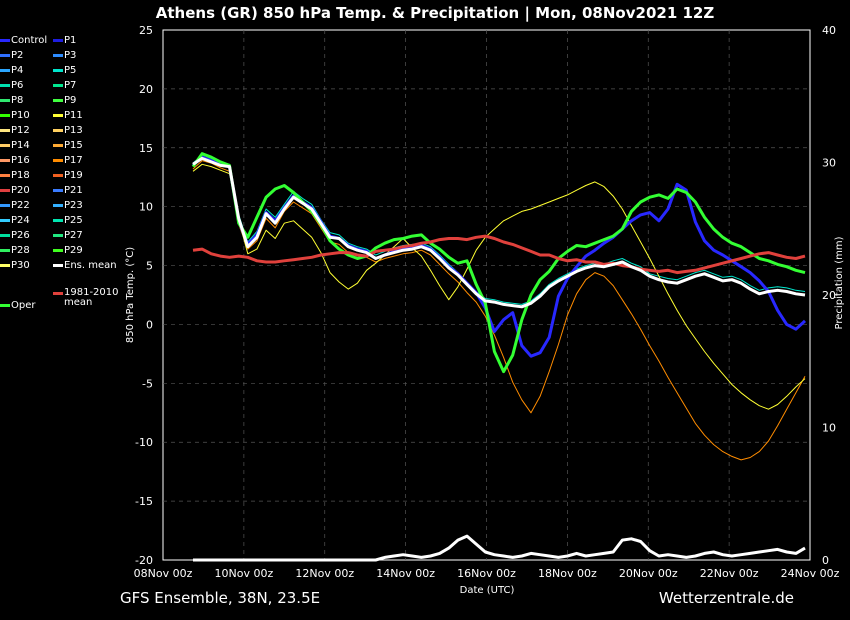 This screenshot has width=850, height=620. Describe the element at coordinates (73, 145) in the screenshot. I see `legend-label: P15` at that location.